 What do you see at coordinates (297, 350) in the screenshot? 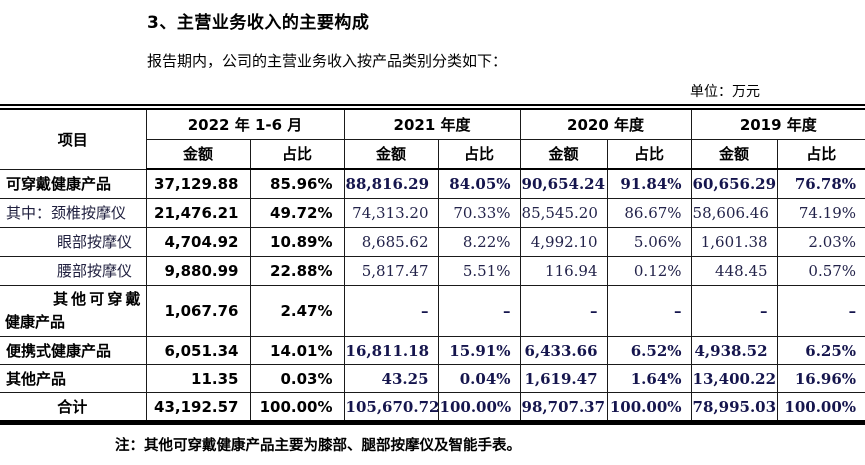
I see `ratio-cell: 14.01%` at bounding box center [297, 350].